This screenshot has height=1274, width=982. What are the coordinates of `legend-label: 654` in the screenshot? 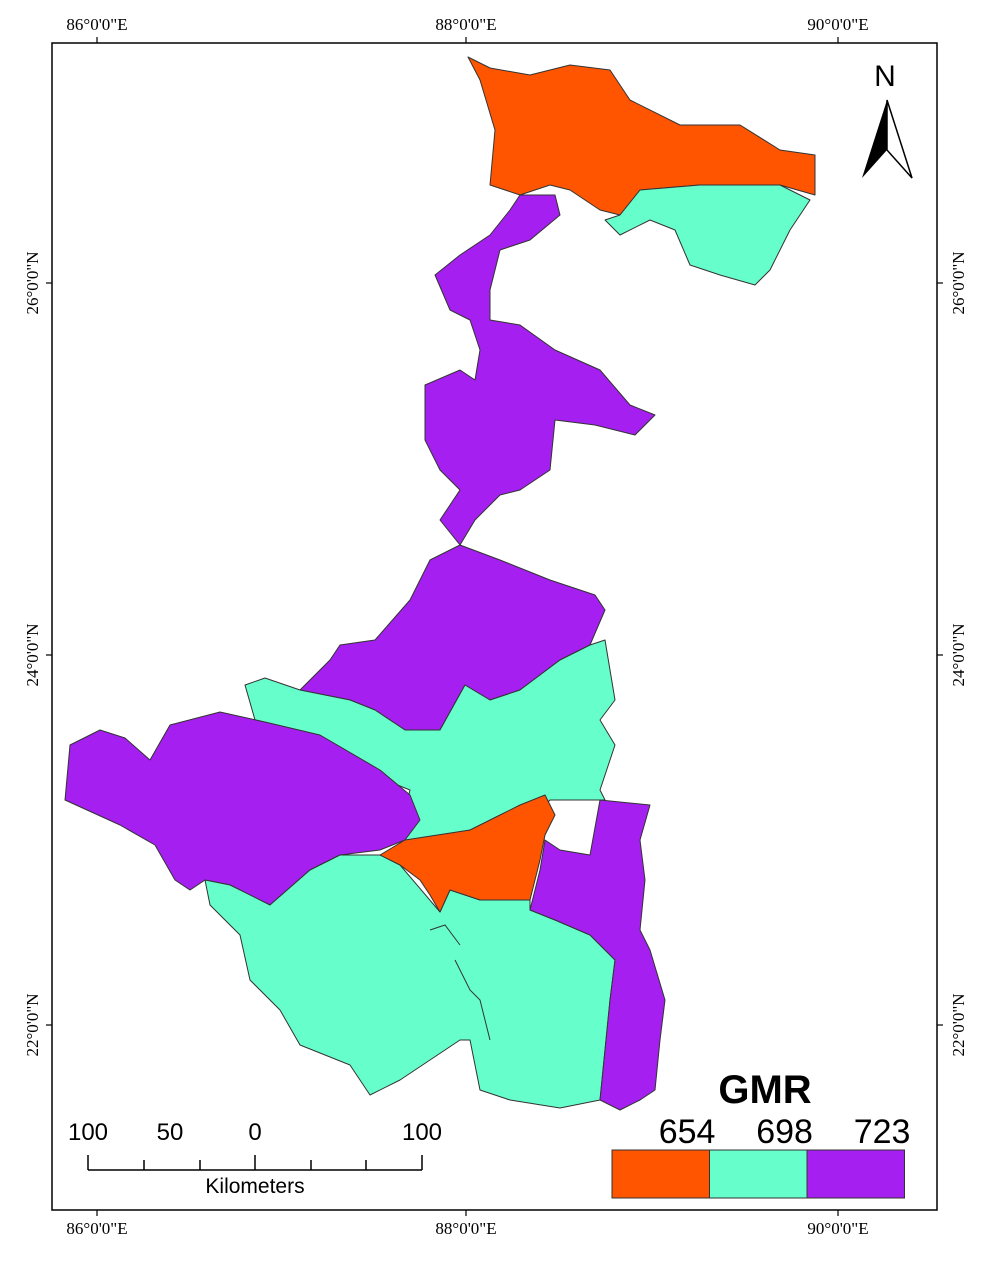 It's located at (687, 1132).